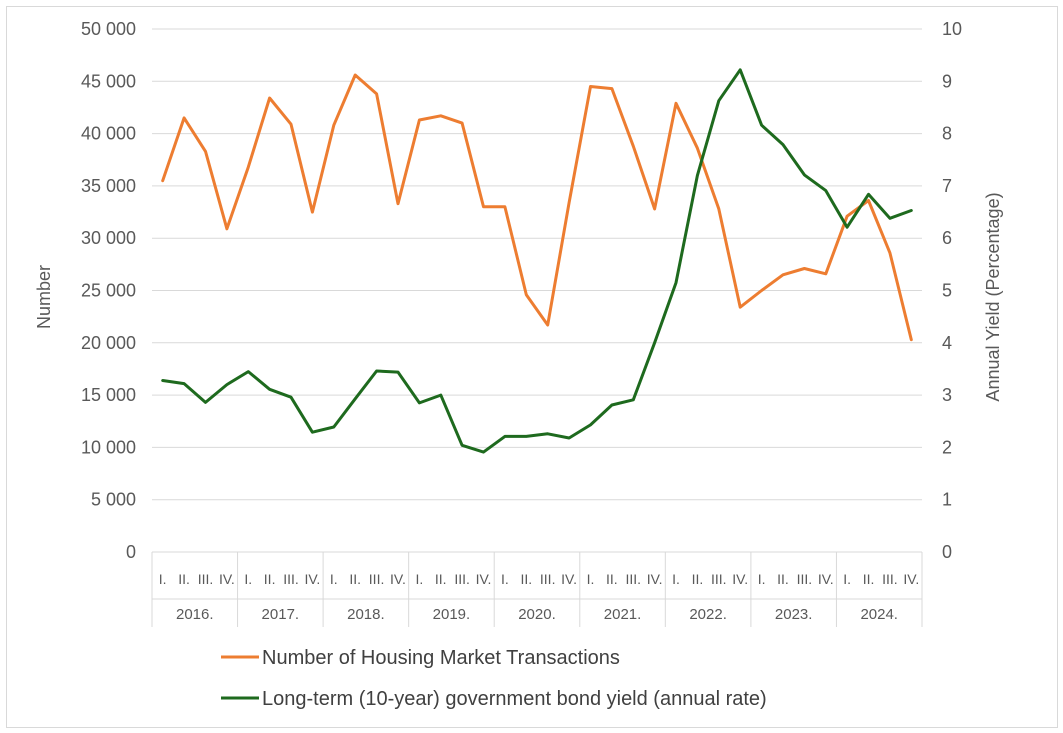 The image size is (1063, 733). I want to click on right-tick-label: 6, so click(947, 238).